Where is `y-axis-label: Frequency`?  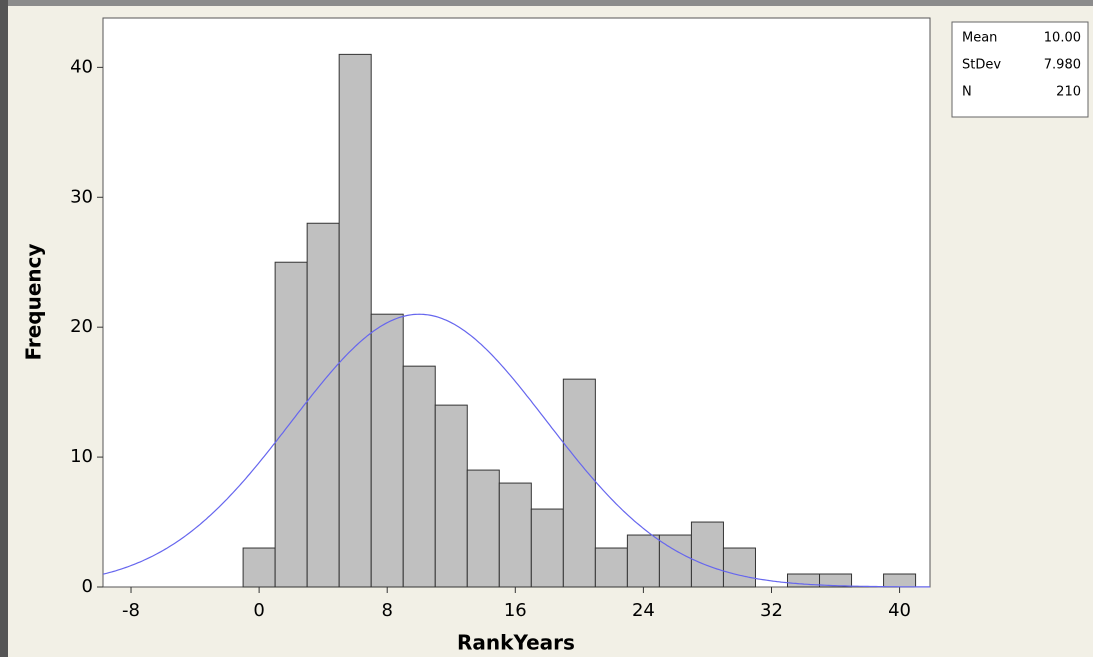 y-axis-label: Frequency is located at coordinates (34, 301).